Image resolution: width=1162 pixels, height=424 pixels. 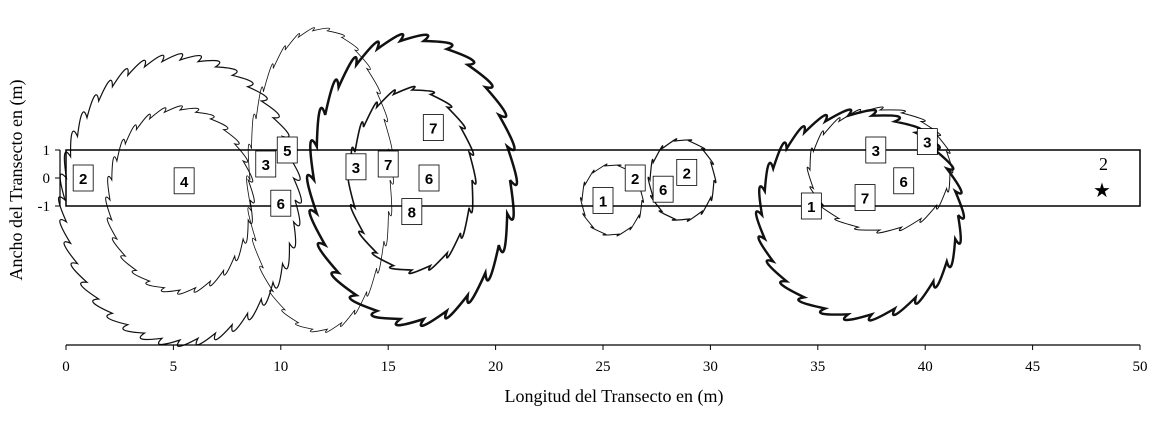 What do you see at coordinates (1032, 367) in the screenshot?
I see `x-tick-label: 45` at bounding box center [1032, 367].